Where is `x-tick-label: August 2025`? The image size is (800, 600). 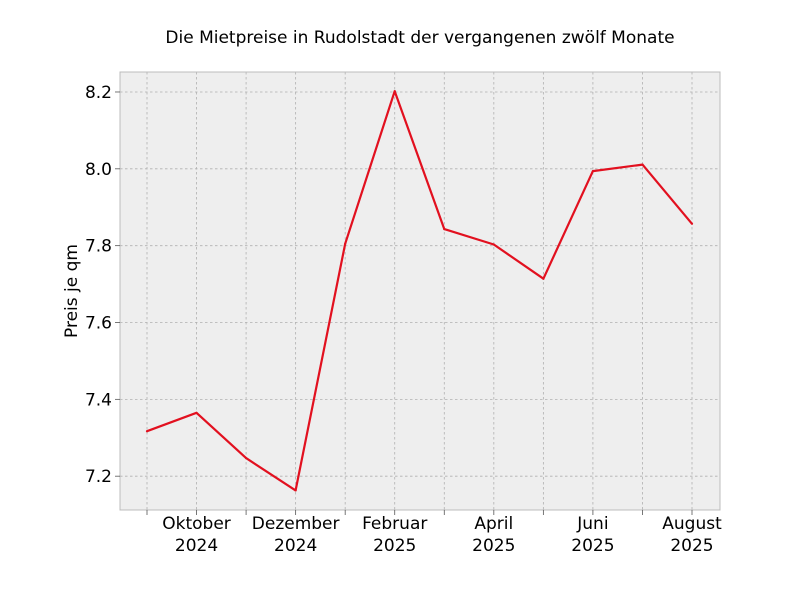 x-tick-label: August 2025 is located at coordinates (692, 535).